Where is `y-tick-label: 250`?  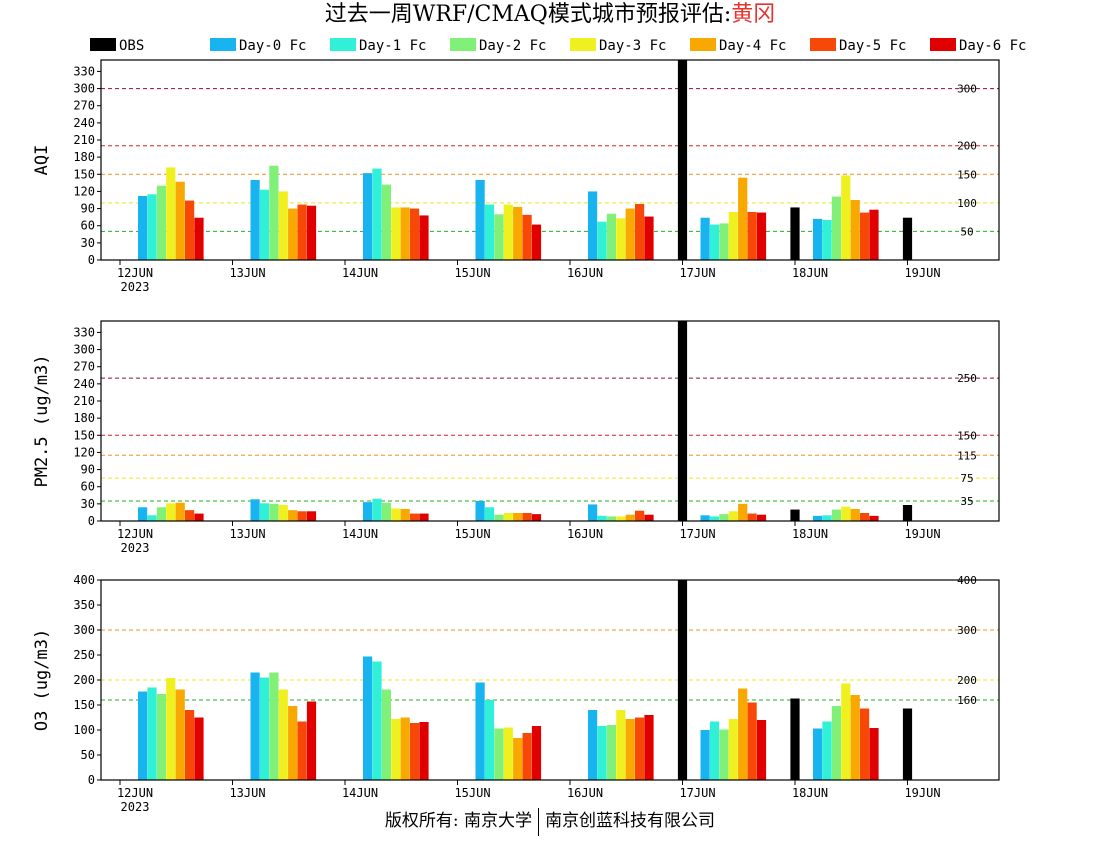 y-tick-label: 250 is located at coordinates (84, 655).